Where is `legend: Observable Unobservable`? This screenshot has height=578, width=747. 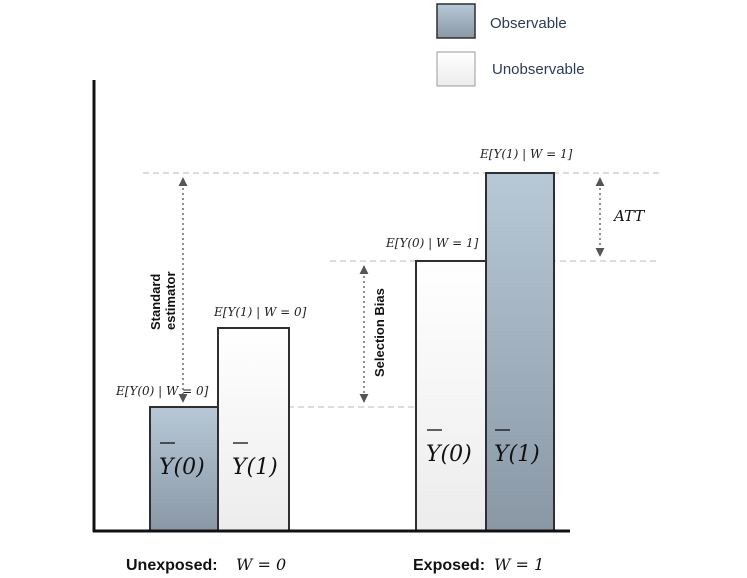
legend: Observable Unobservable is located at coordinates (510, 45).